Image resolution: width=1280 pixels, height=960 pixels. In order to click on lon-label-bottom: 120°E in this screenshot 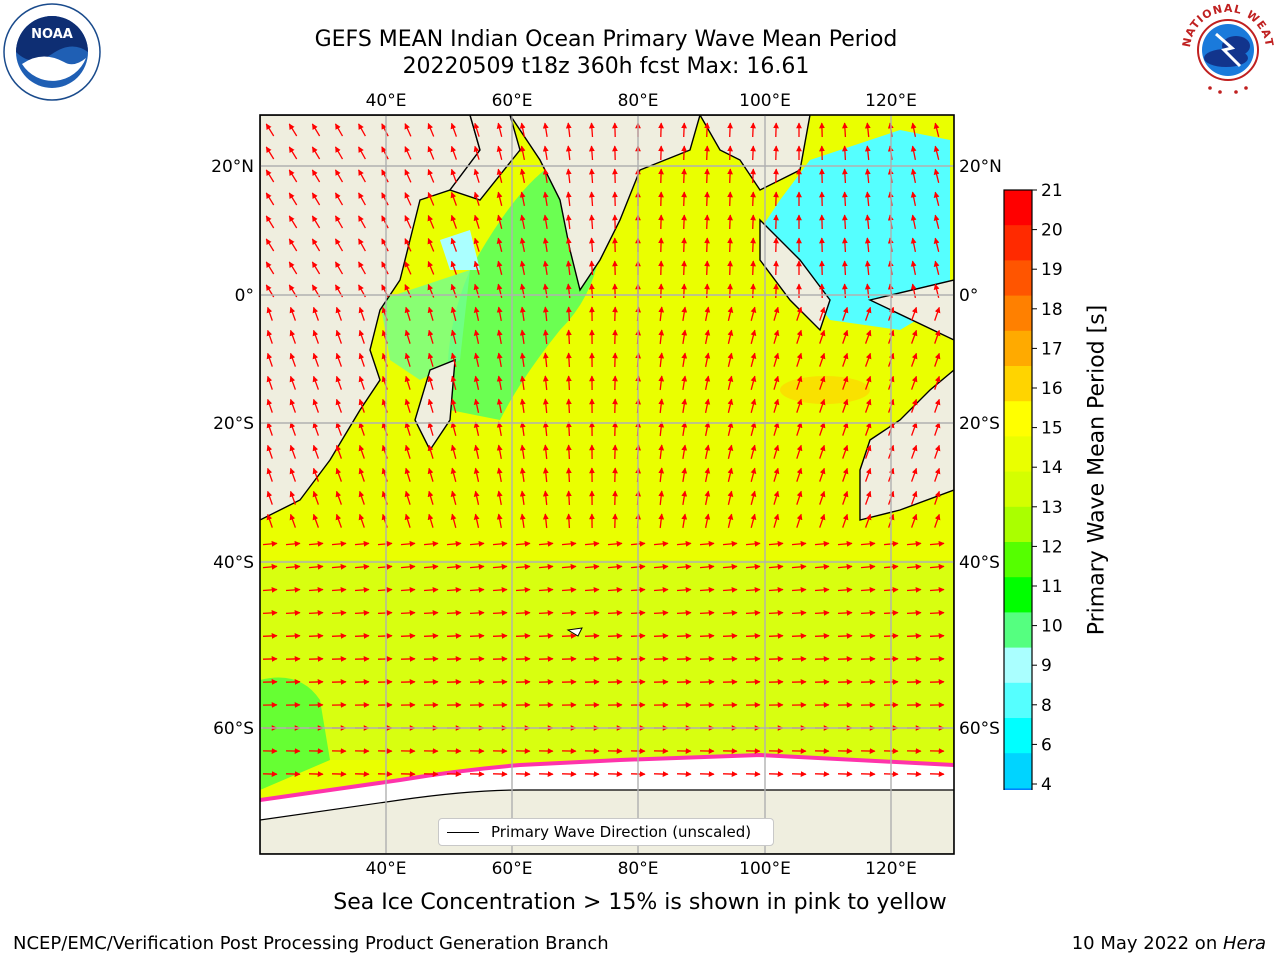, I will do `click(891, 869)`.